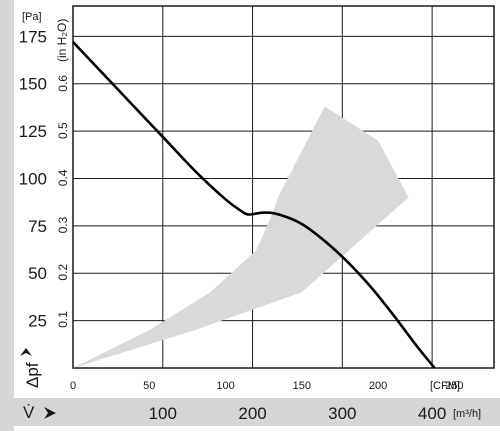 The width and height of the screenshot is (500, 431). I want to click on y-axis-labels-pa: 25 50 75 100 125 150 175, so click(33, 178).